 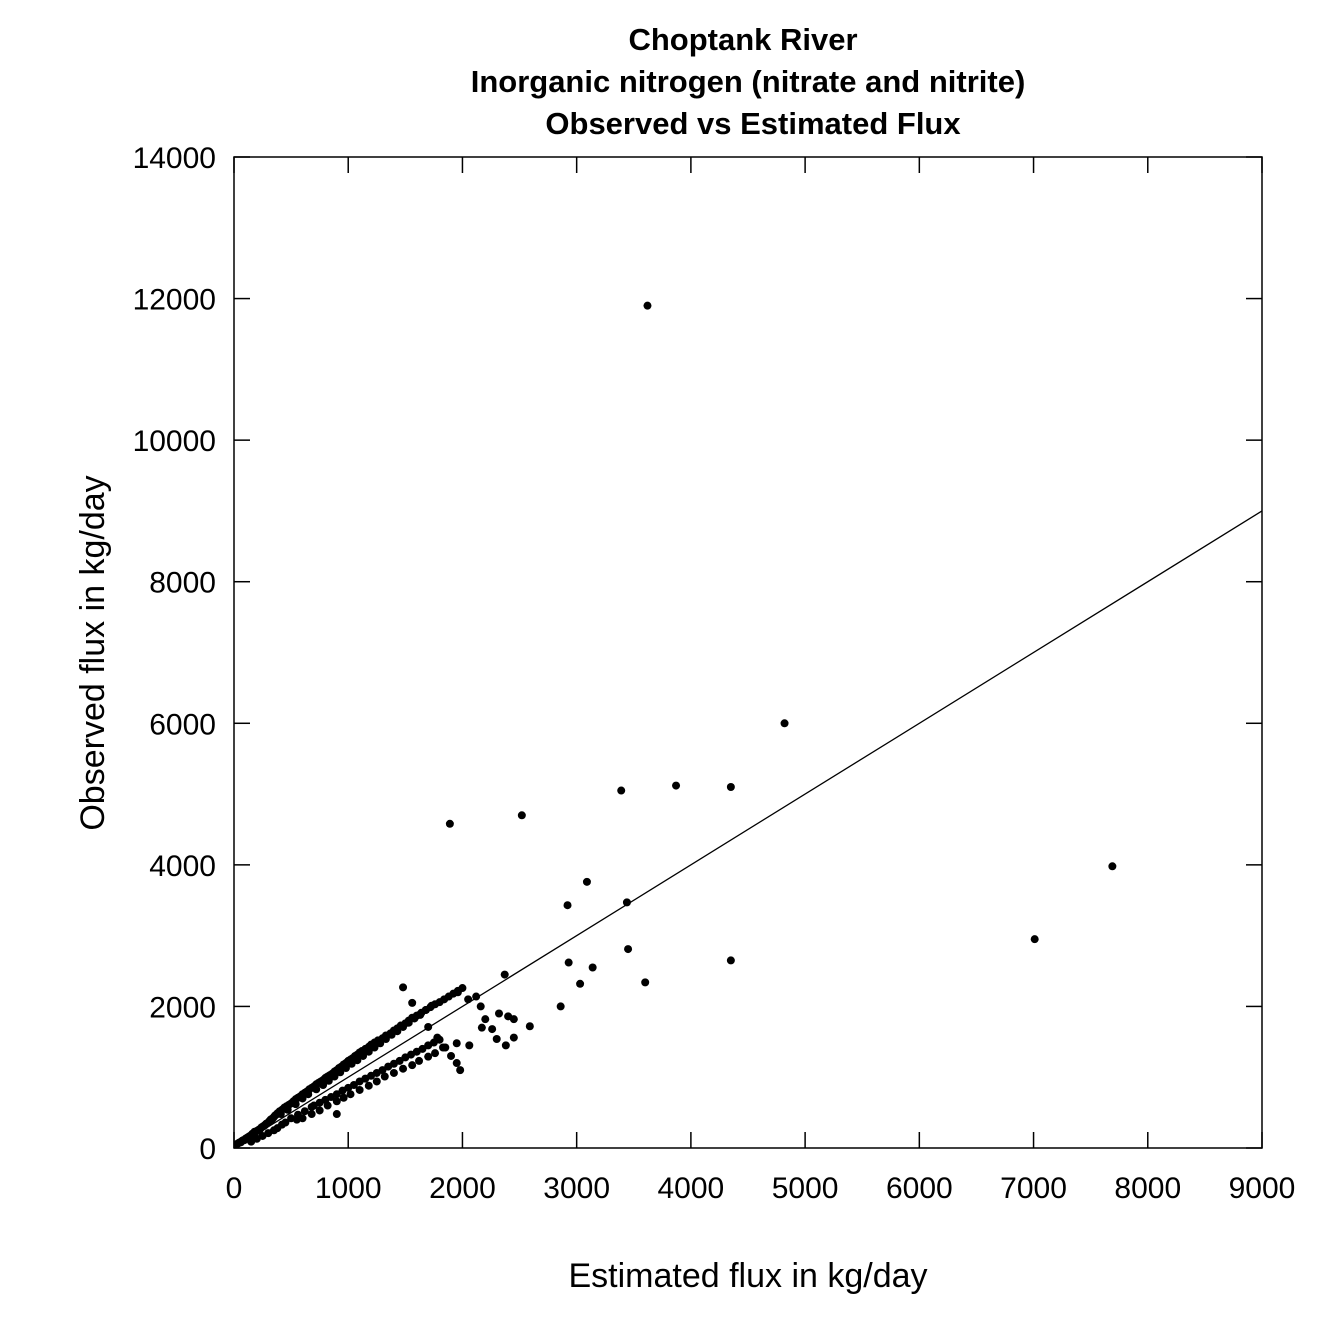 What do you see at coordinates (182, 1007) in the screenshot?
I see `y-tick-label: 2000` at bounding box center [182, 1007].